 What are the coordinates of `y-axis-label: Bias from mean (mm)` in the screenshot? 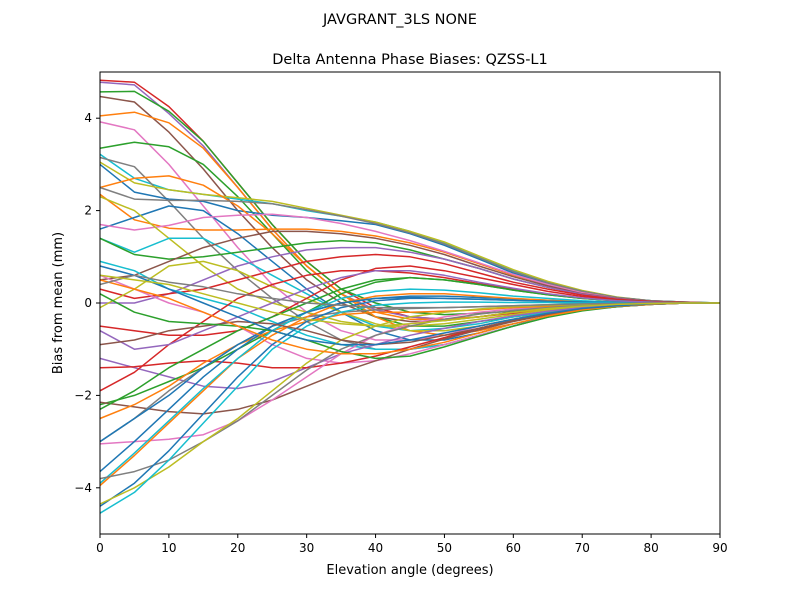 It's located at (58, 303).